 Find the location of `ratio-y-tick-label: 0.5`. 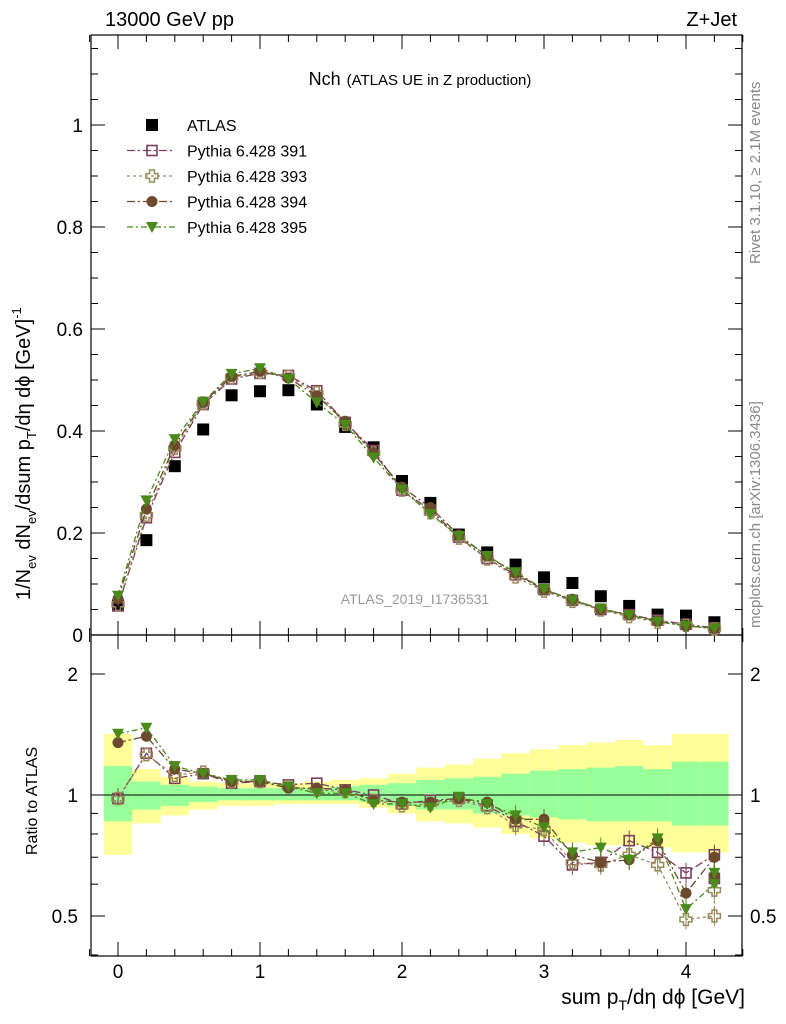

ratio-y-tick-label: 0.5 is located at coordinates (65, 917).